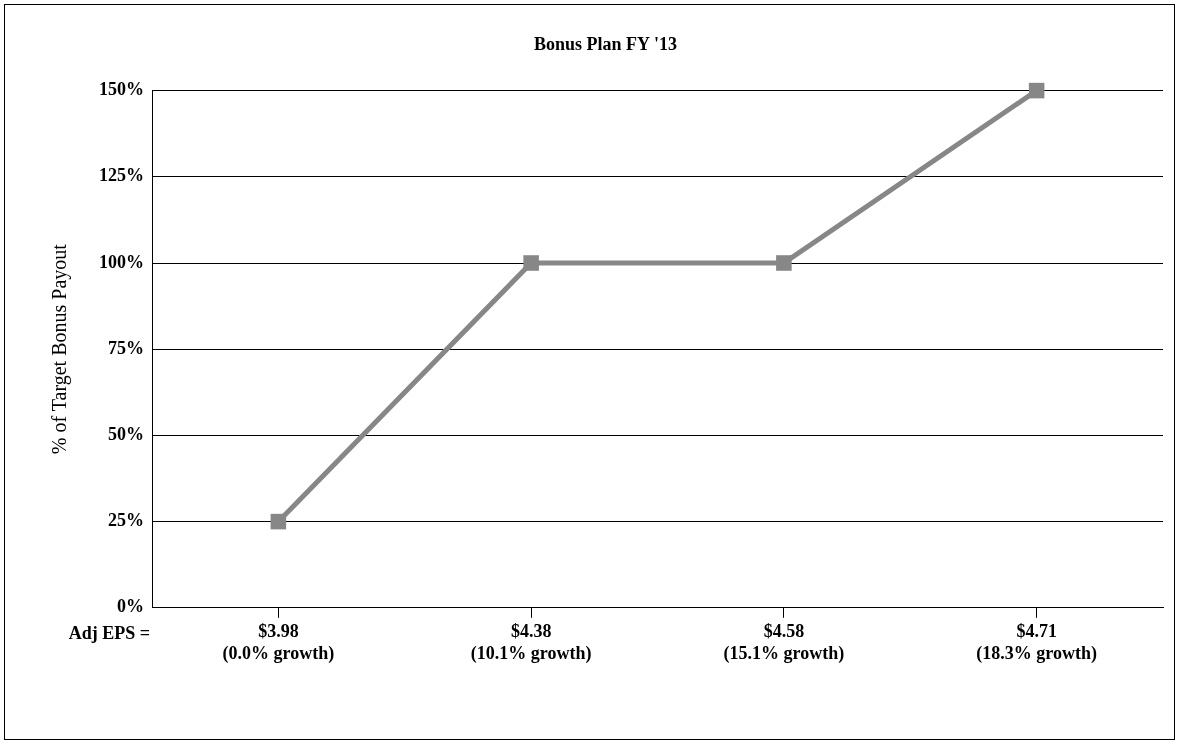 The width and height of the screenshot is (1179, 744). Describe the element at coordinates (121, 89) in the screenshot. I see `y-tick-label: 150%` at that location.